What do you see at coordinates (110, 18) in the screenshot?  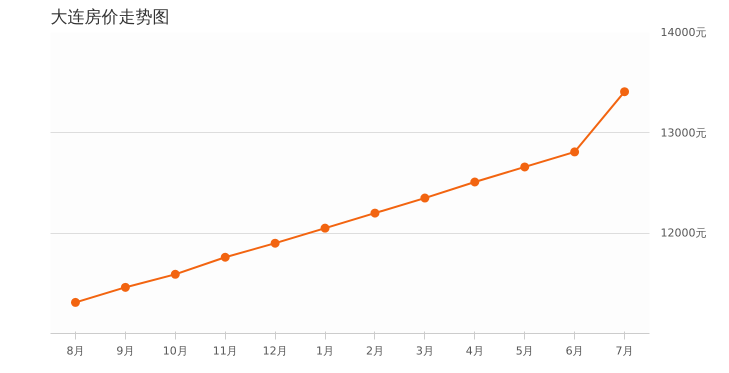 I see `chart-title: 大连房价走势图` at bounding box center [110, 18].